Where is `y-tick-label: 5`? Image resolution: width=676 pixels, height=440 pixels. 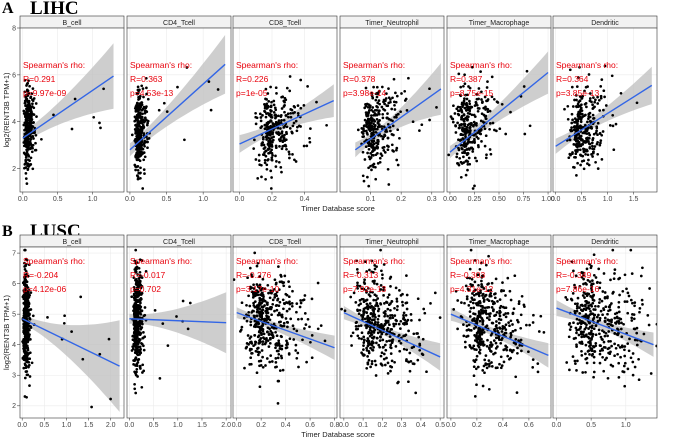
y-tick-label: 5 is located at coordinates (14, 315).